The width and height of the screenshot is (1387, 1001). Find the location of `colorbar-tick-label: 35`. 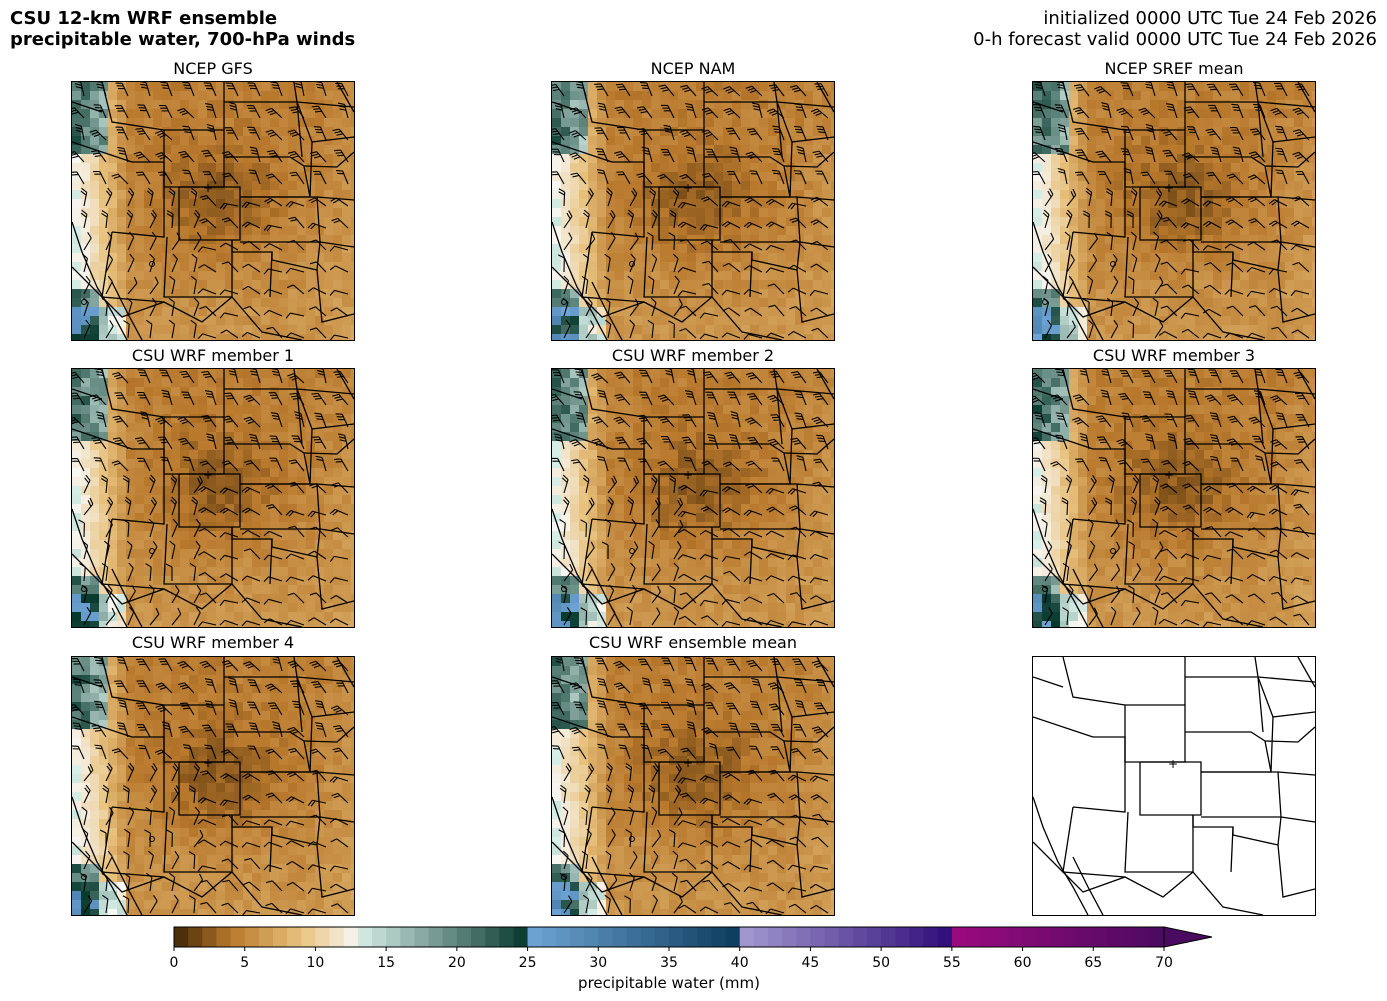

colorbar-tick-label: 35 is located at coordinates (669, 963).